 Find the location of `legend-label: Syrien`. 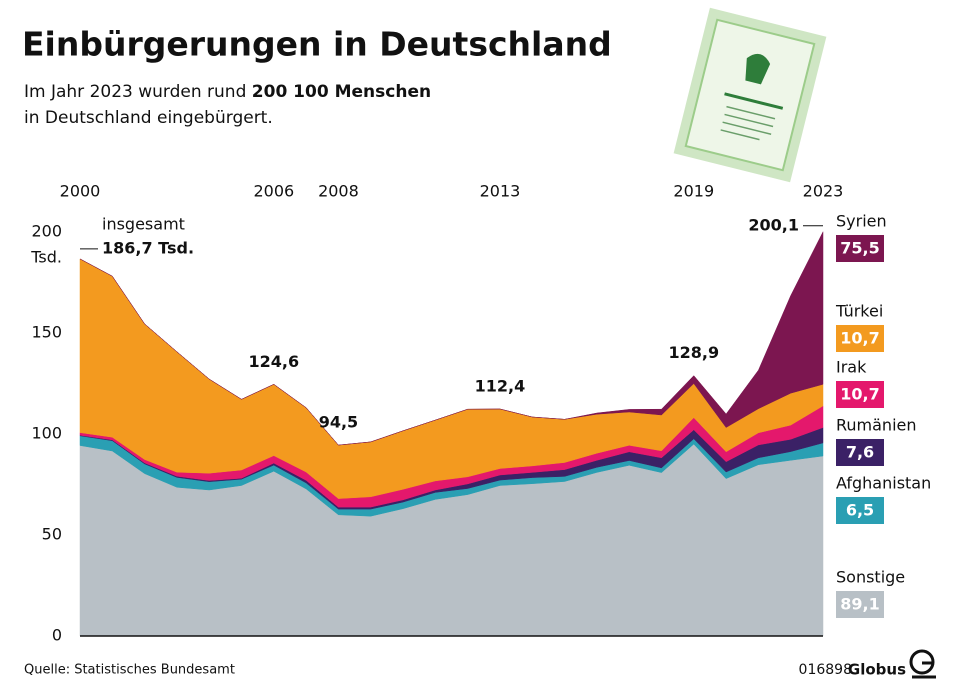

legend-label: Syrien is located at coordinates (861, 221).